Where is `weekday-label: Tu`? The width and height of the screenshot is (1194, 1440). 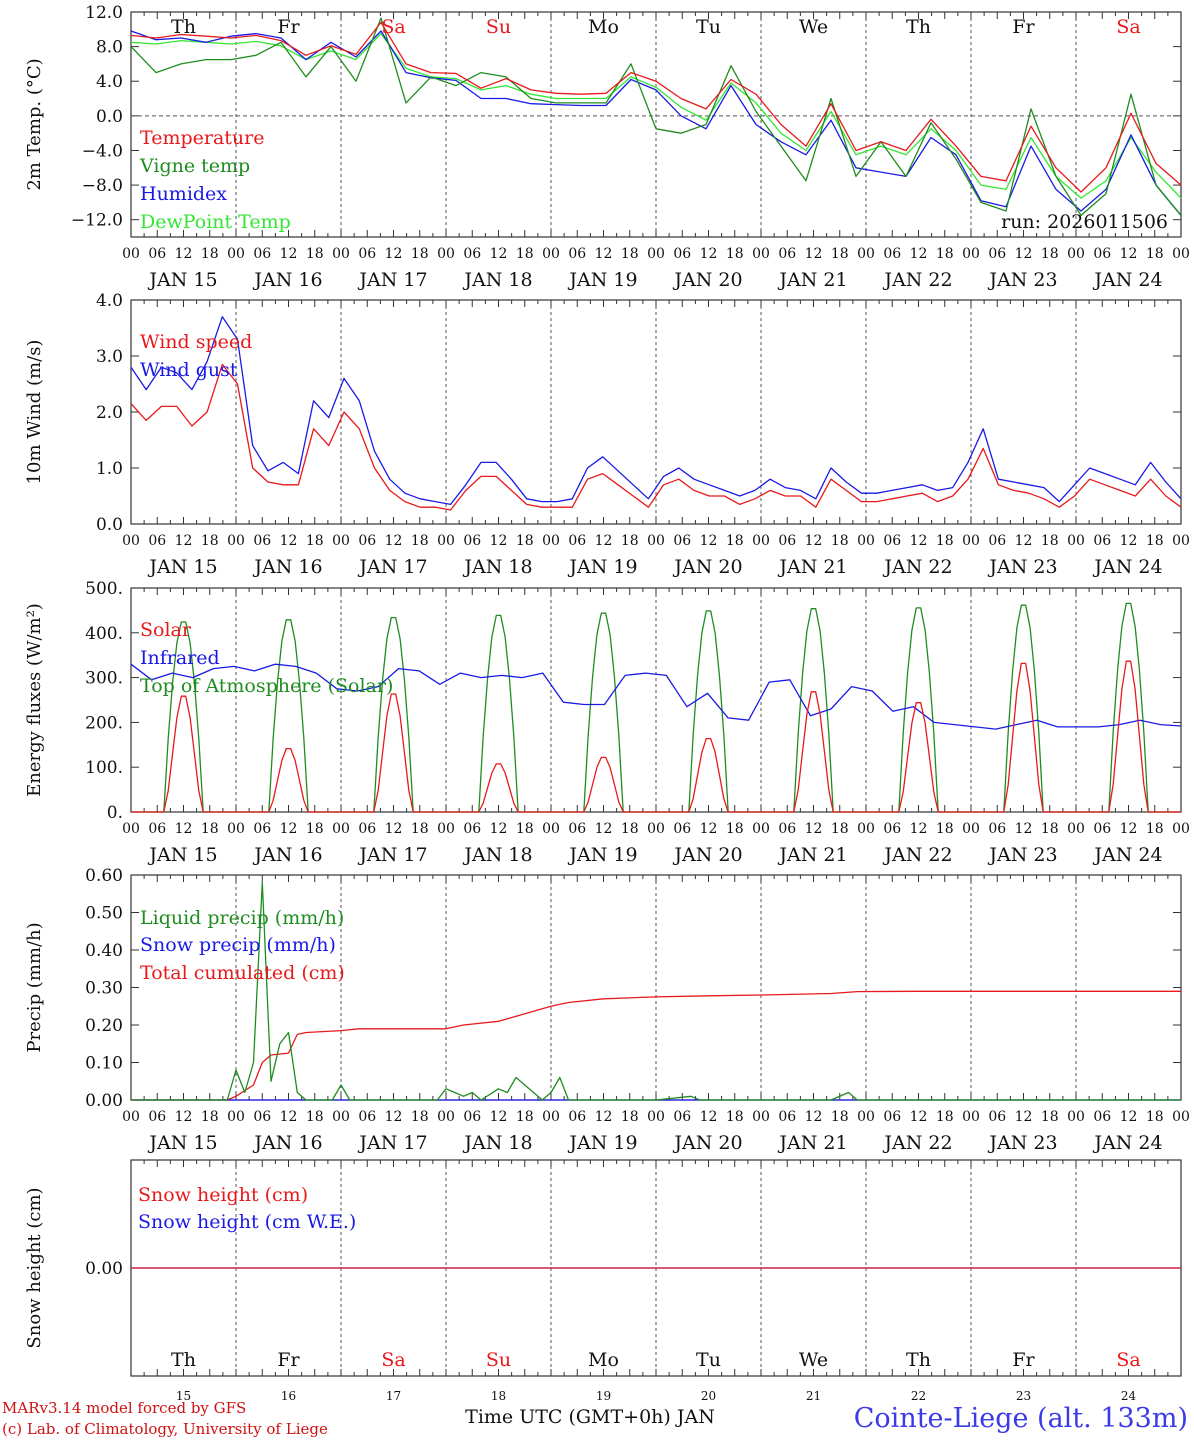
weekday-label: Tu is located at coordinates (708, 1360).